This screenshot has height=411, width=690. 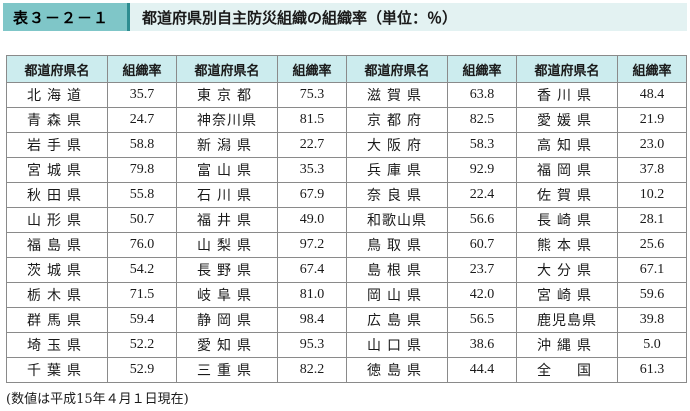 What do you see at coordinates (567, 295) in the screenshot?
I see `prefecture-cell: 宮崎県` at bounding box center [567, 295].